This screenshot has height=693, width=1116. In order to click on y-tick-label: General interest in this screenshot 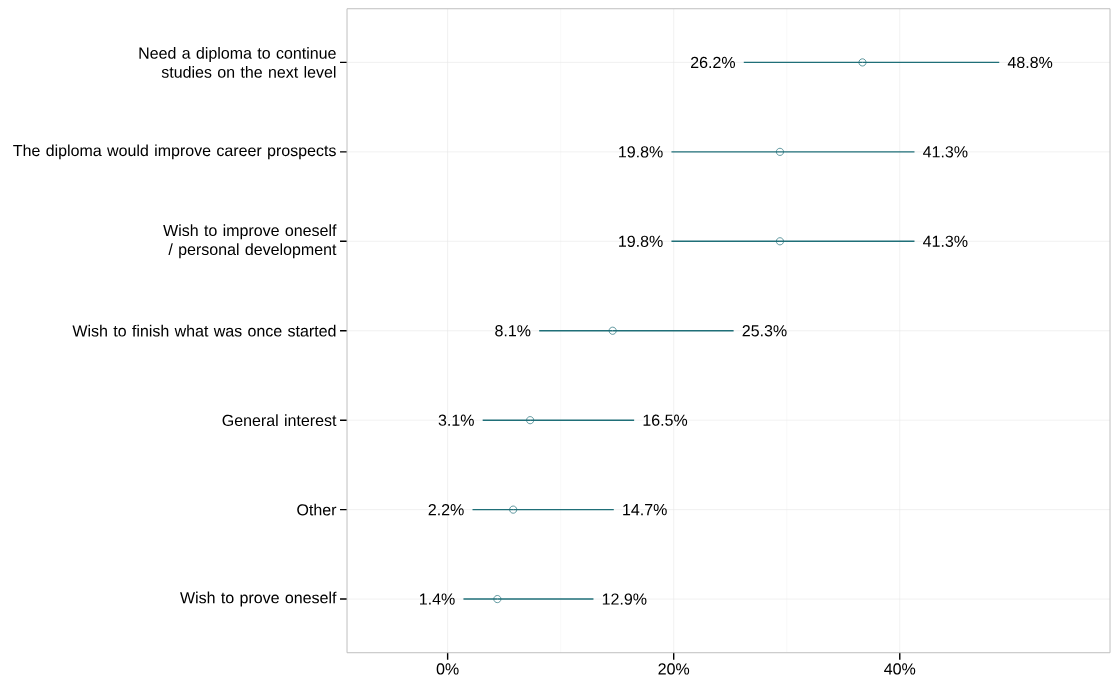, I will do `click(279, 420)`.